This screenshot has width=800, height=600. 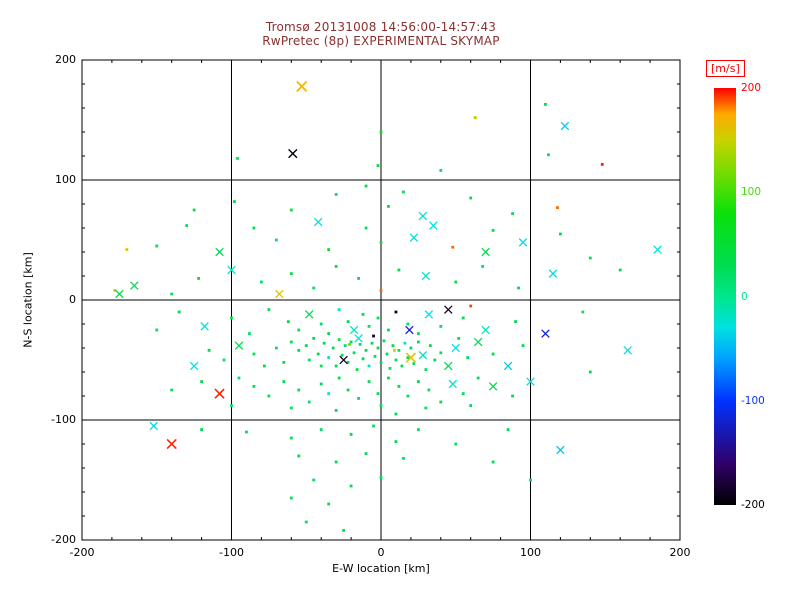 I want to click on colorbar-tick-label: -100, so click(x=753, y=400).